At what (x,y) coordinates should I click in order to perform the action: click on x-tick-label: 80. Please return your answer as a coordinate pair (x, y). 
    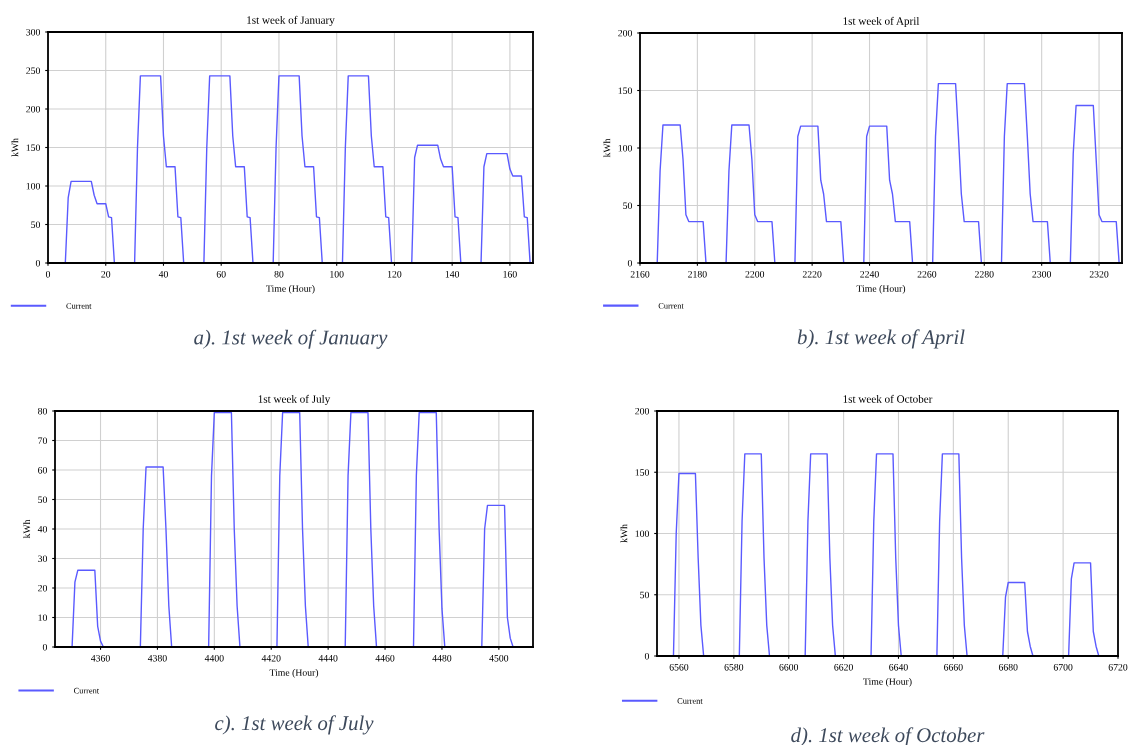
    Looking at the image, I should click on (279, 274).